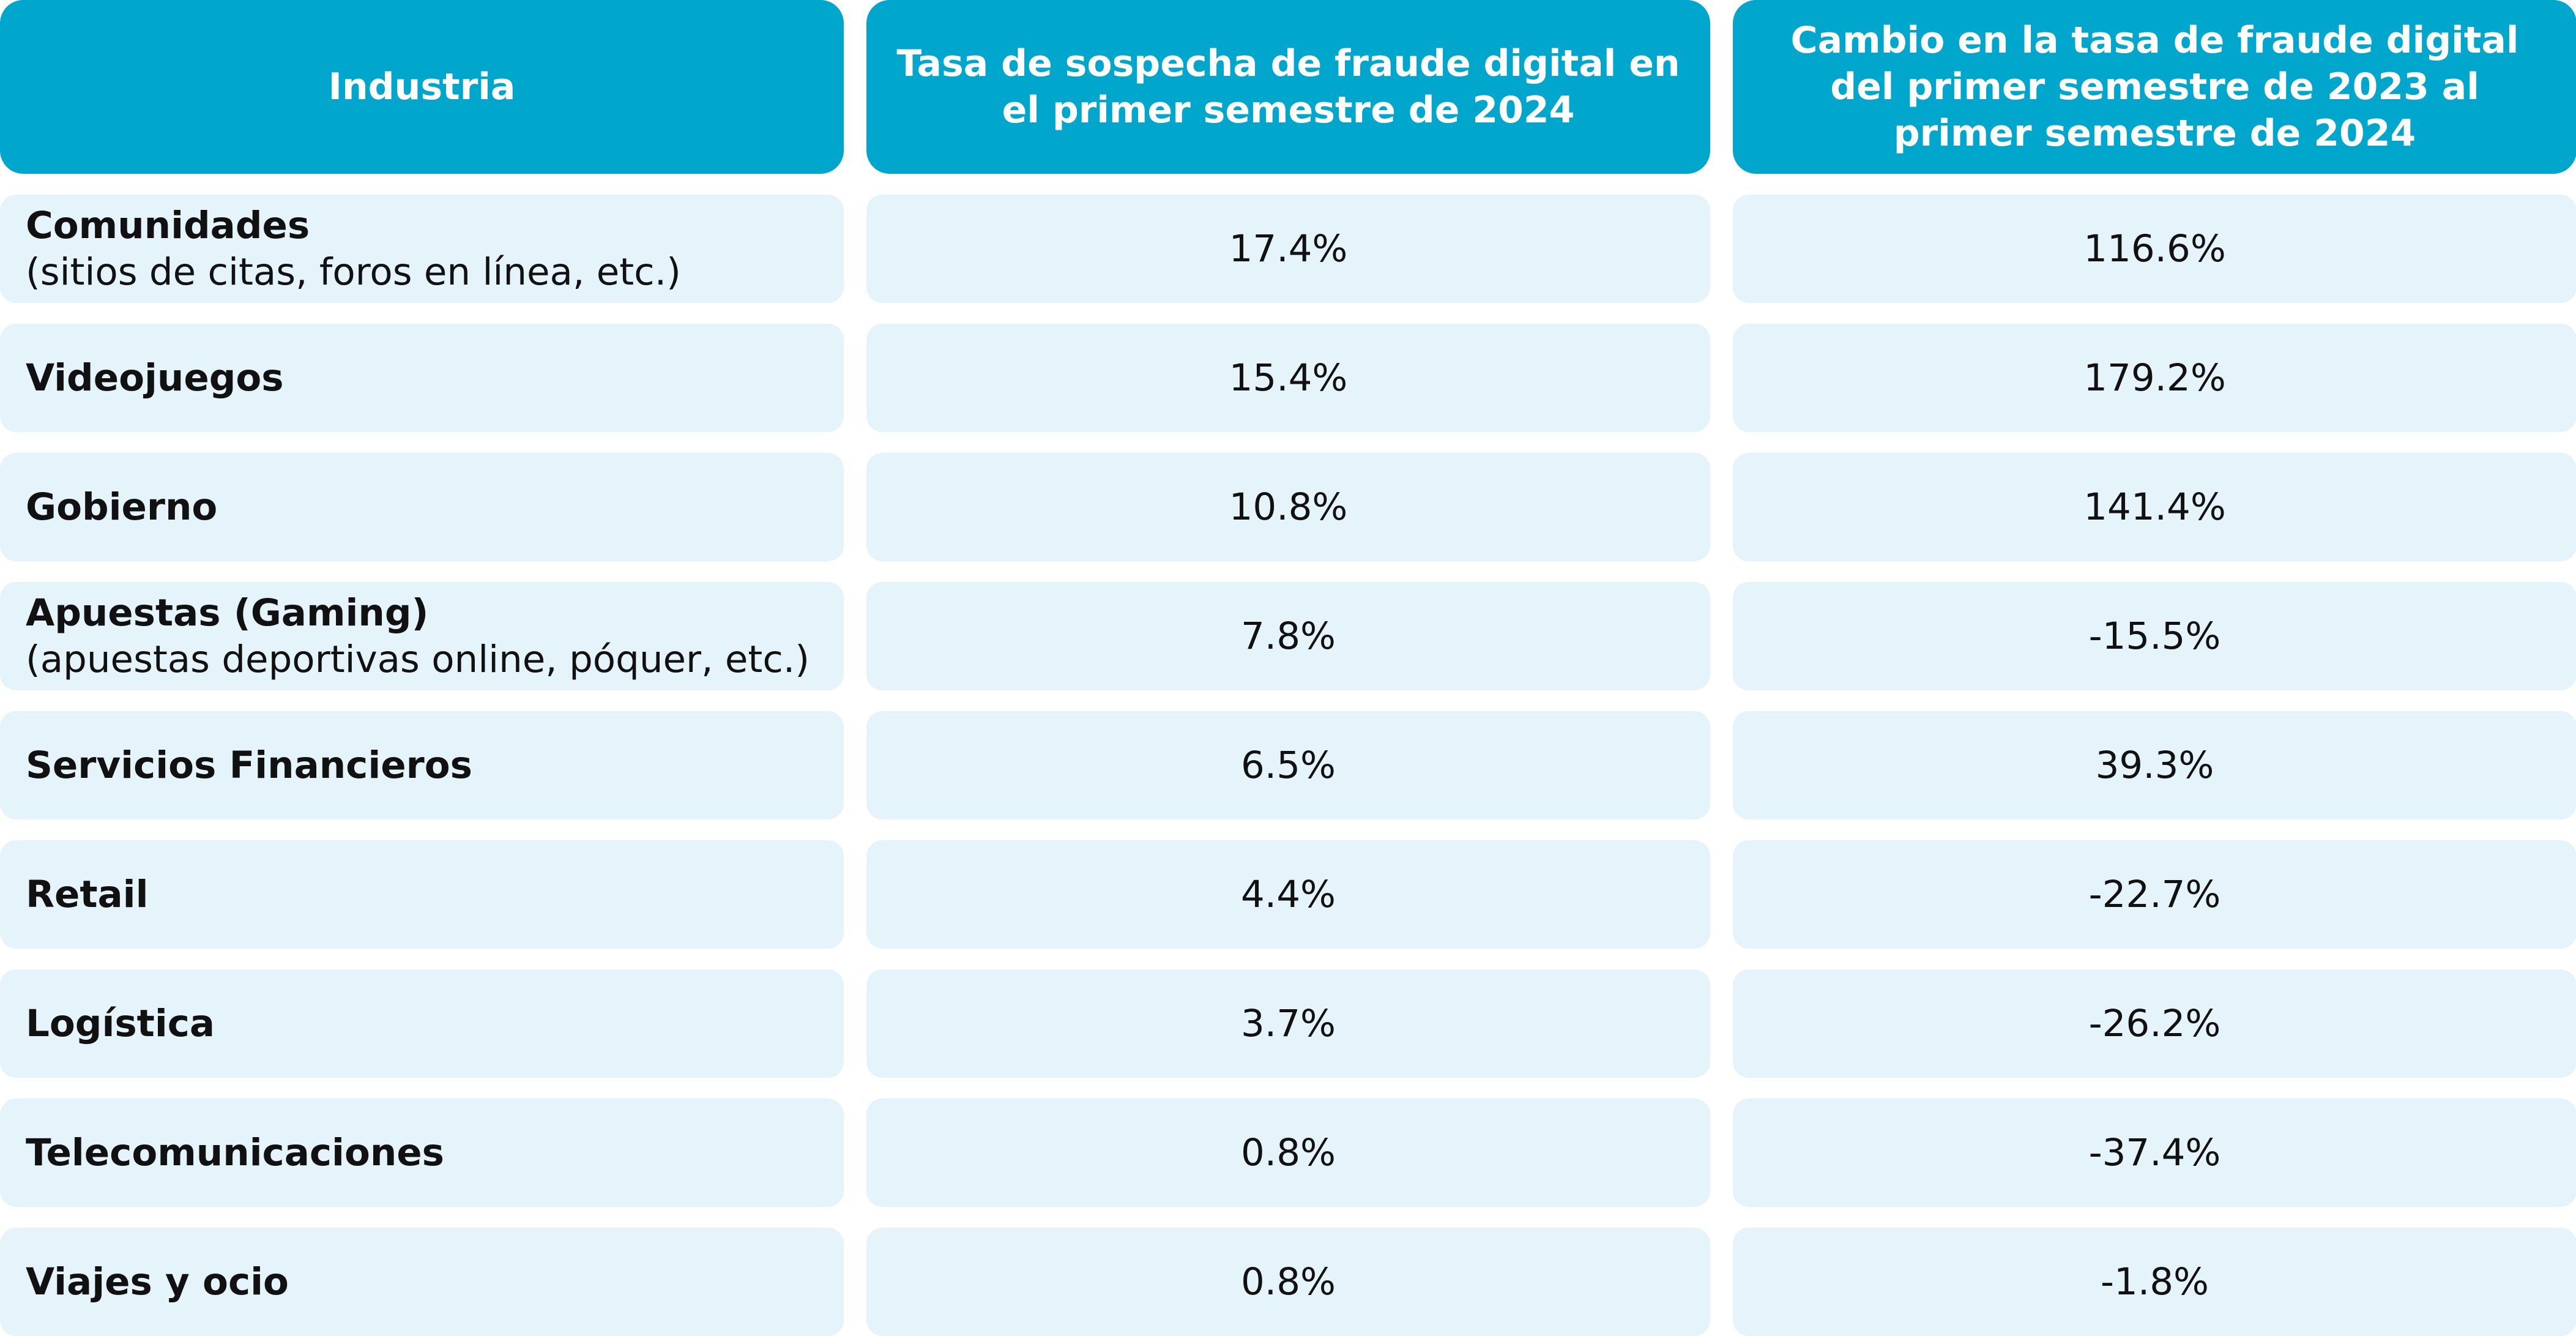 This screenshot has width=2576, height=1336. What do you see at coordinates (1288, 765) in the screenshot?
I see `row-4-rate: 6.5%` at bounding box center [1288, 765].